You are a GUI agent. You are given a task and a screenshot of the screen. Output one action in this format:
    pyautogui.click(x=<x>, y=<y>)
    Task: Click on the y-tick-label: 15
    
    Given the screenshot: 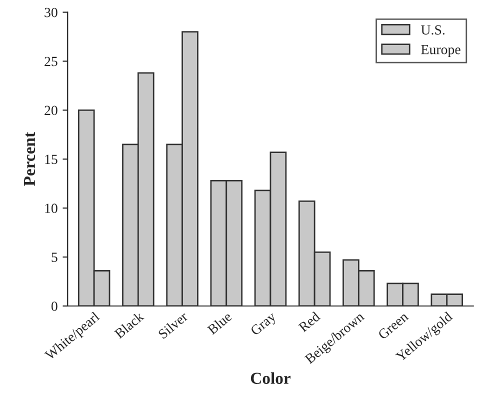 What is the action you would take?
    pyautogui.click(x=51, y=159)
    